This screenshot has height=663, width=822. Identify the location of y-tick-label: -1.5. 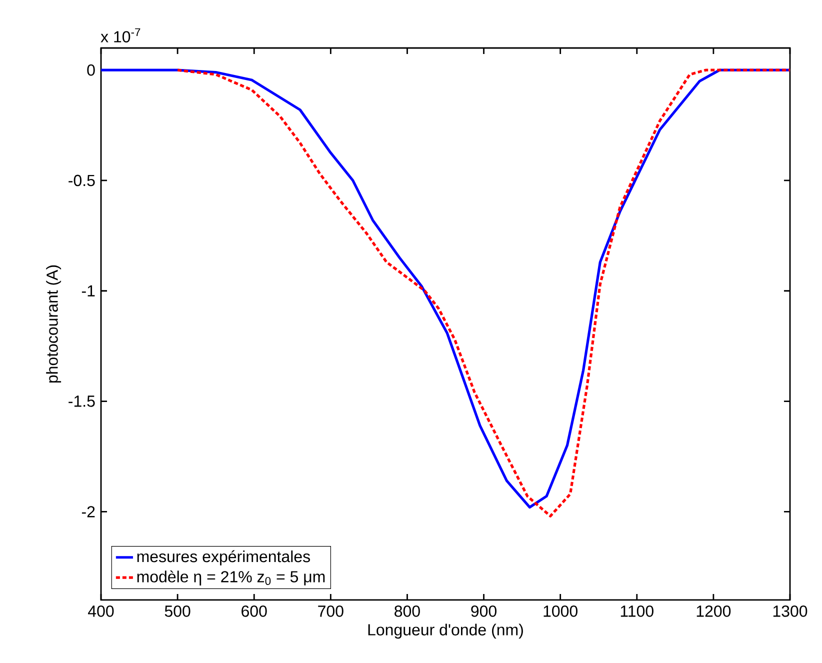
(81, 401).